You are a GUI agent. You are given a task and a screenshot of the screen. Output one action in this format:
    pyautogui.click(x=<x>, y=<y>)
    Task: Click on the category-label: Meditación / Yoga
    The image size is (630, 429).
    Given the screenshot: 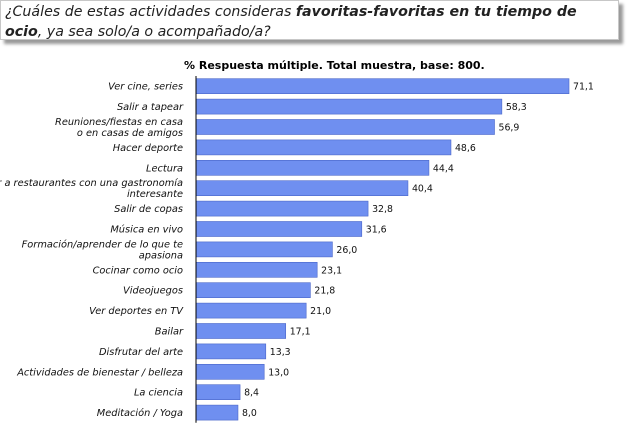 What is the action you would take?
    pyautogui.click(x=140, y=413)
    